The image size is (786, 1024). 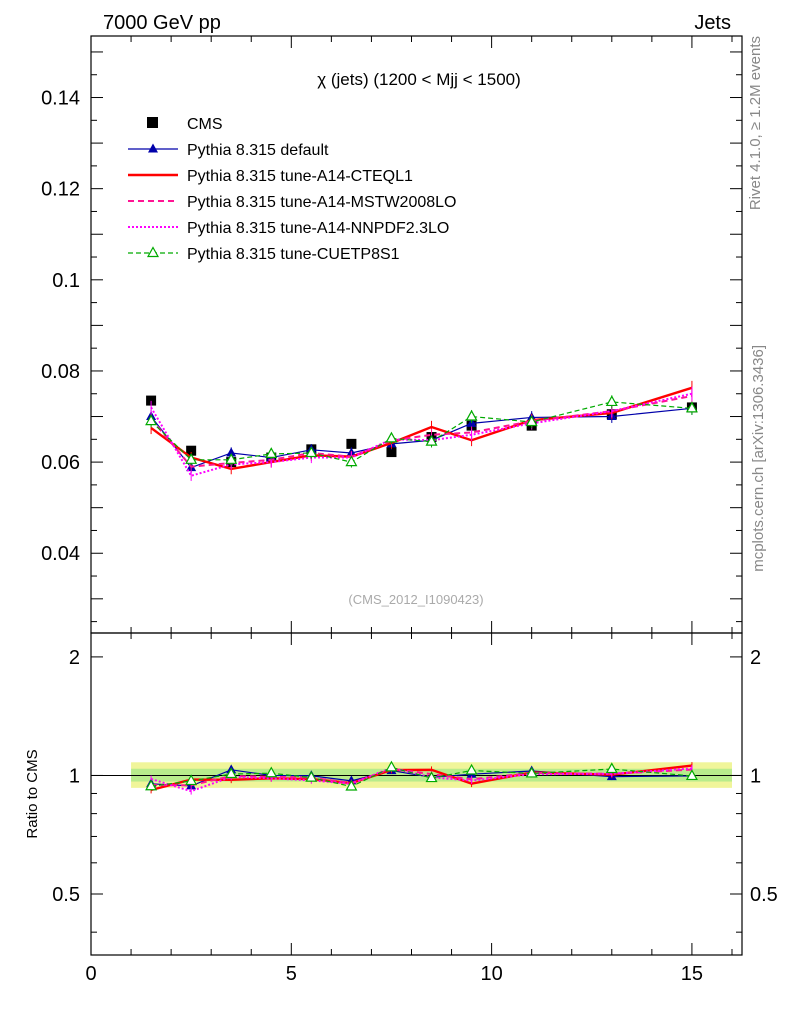 What do you see at coordinates (66, 281) in the screenshot?
I see `main-y-tick-label: 0.1` at bounding box center [66, 281].